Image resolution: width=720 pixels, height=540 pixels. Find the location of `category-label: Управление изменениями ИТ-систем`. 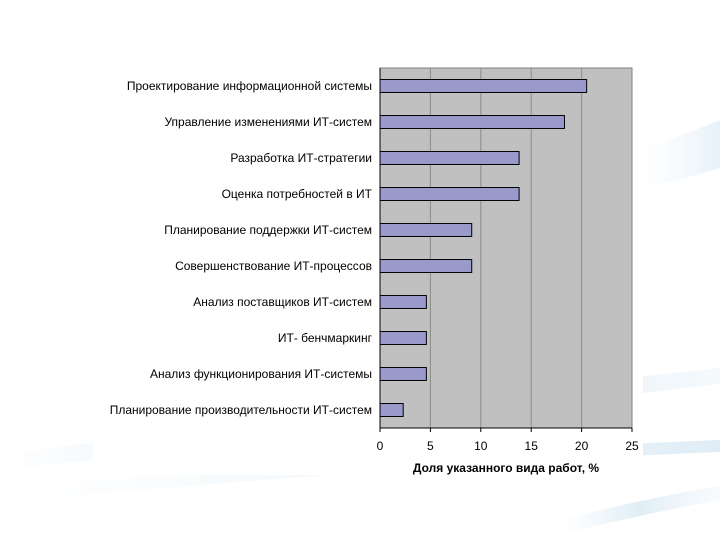

category-label: Управление изменениями ИТ-систем is located at coordinates (268, 122).